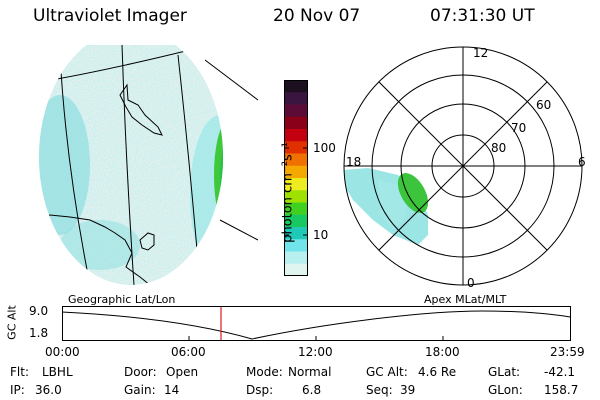  Describe the element at coordinates (544, 105) in the screenshot. I see `mlat-label-60: 60` at that location.